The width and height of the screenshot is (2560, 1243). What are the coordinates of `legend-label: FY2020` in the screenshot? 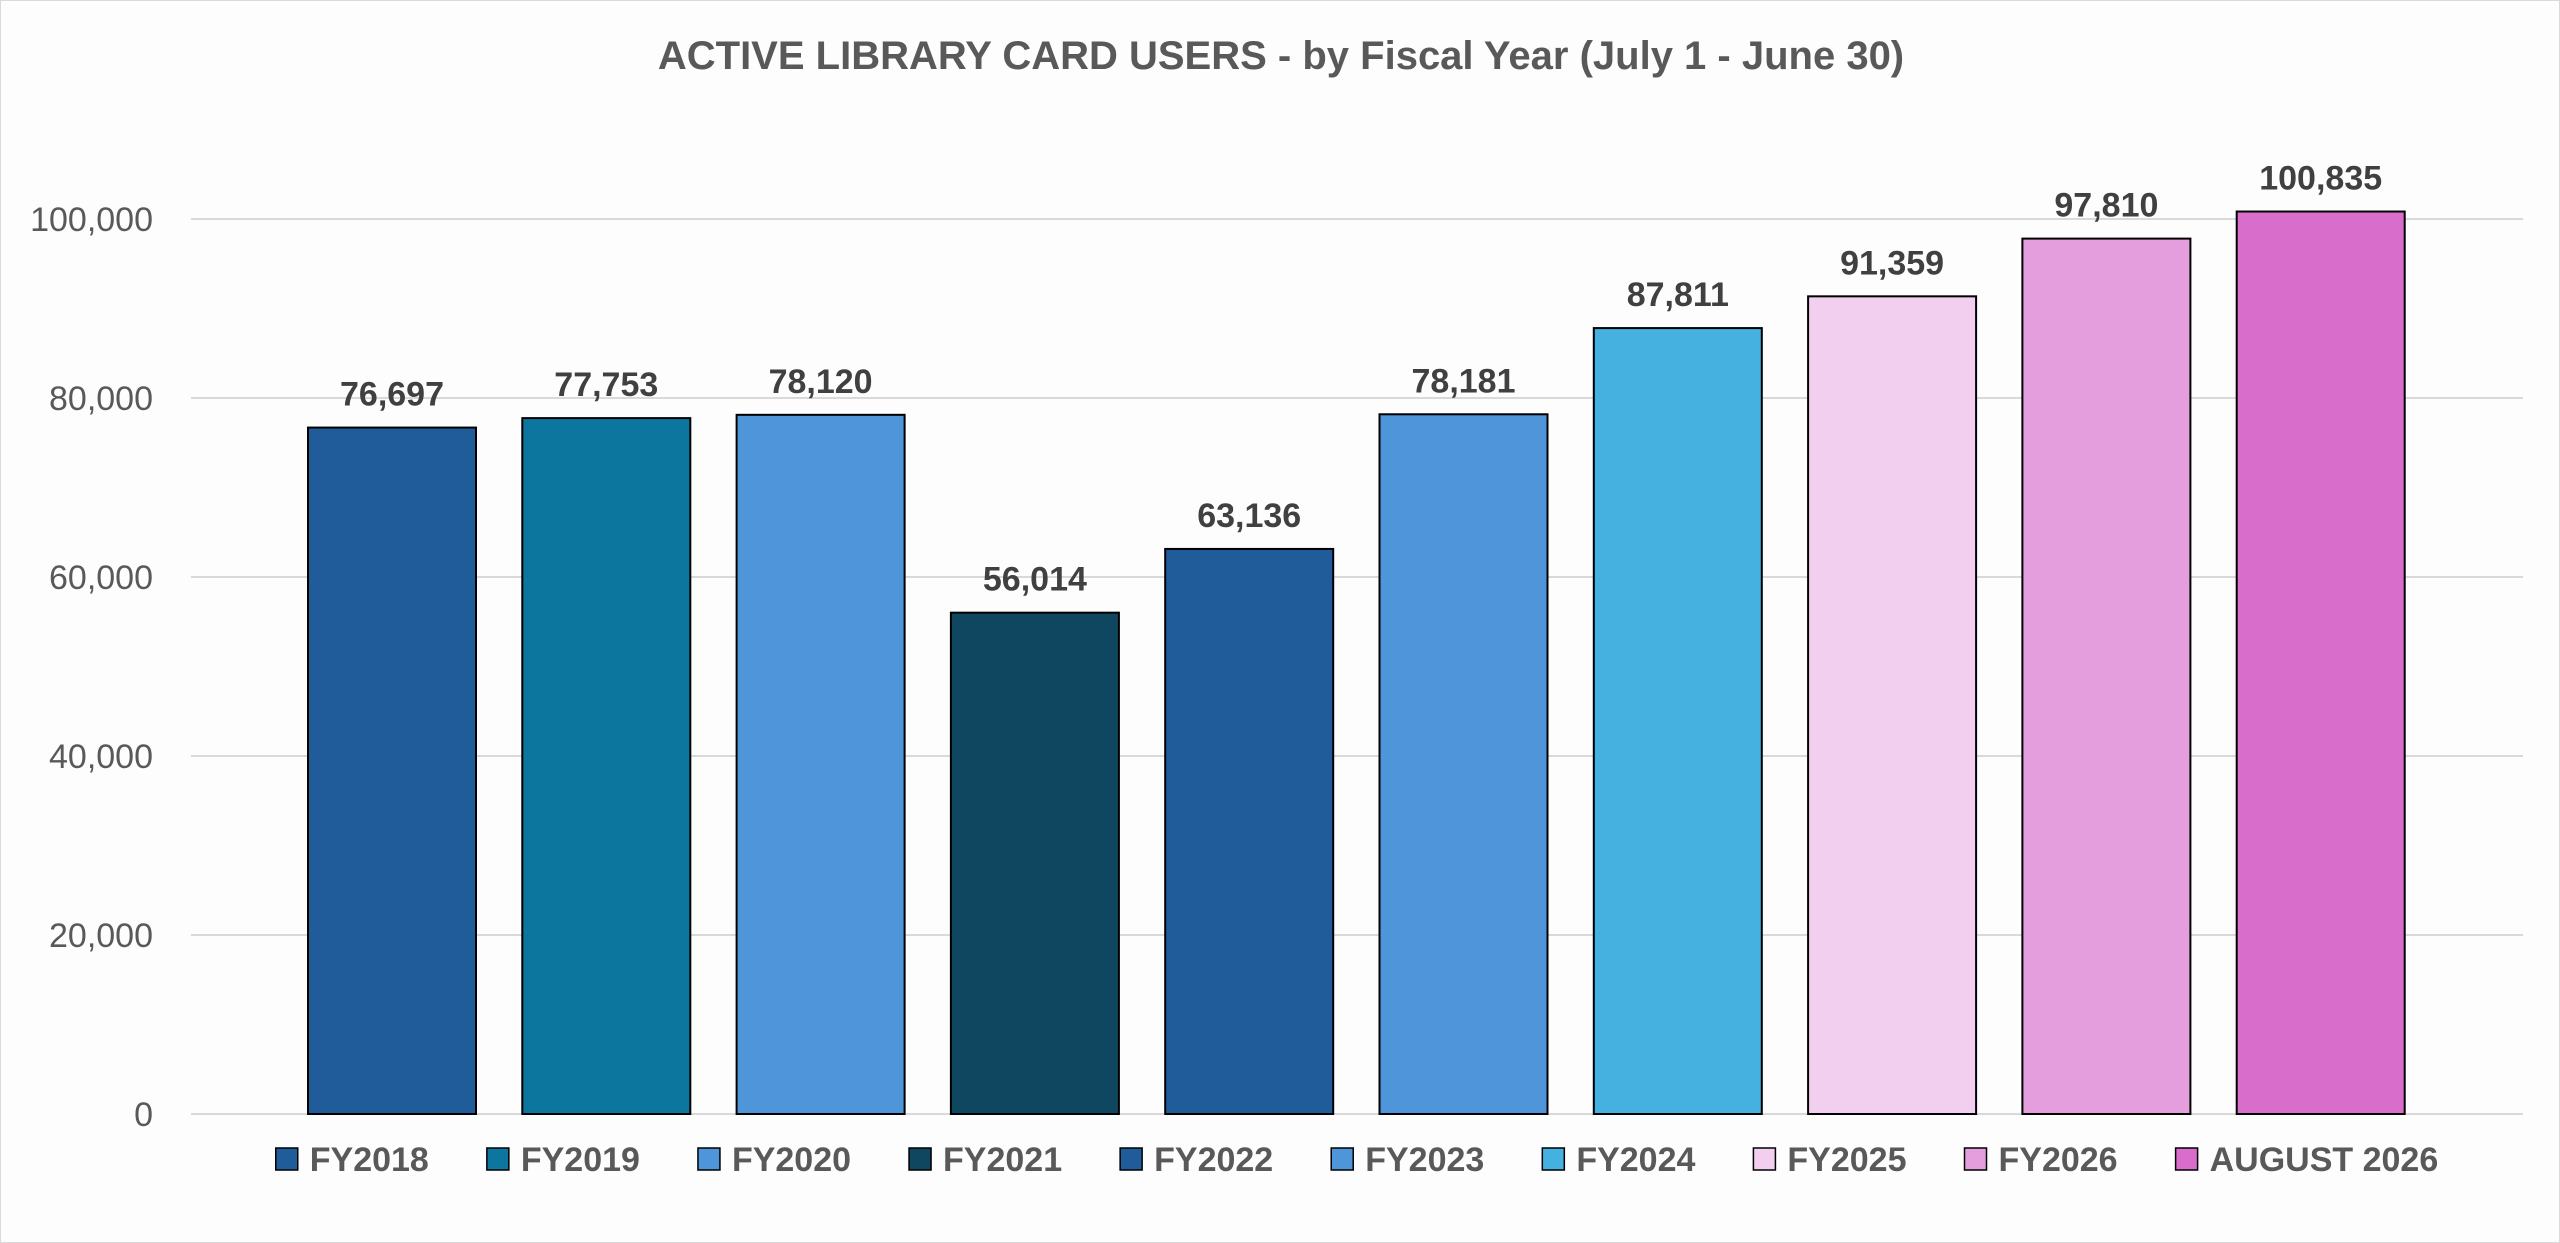 It's located at (791, 1160).